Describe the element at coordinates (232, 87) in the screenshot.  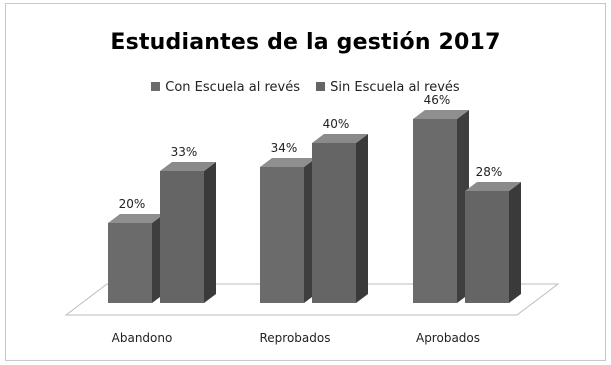
I see `legend-label-series-1: Con Escuela al revés` at that location.